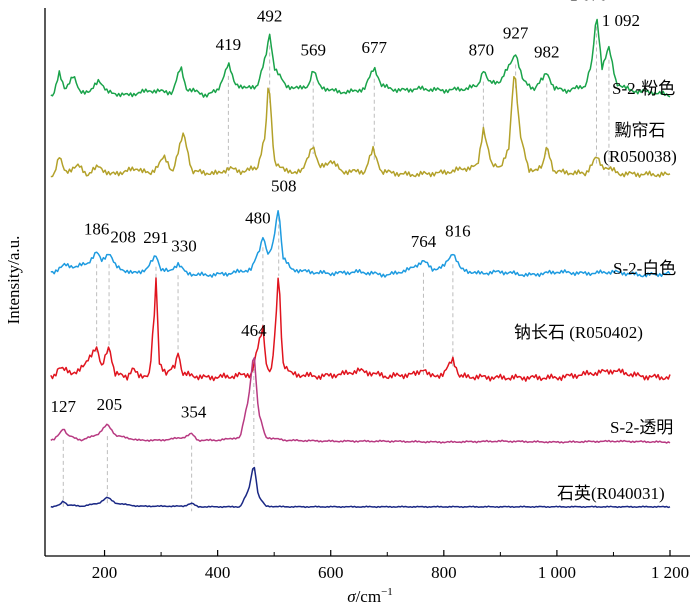 The width and height of the screenshot is (700, 608). Describe the element at coordinates (254, 330) in the screenshot. I see `peak-label-464: 464` at that location.